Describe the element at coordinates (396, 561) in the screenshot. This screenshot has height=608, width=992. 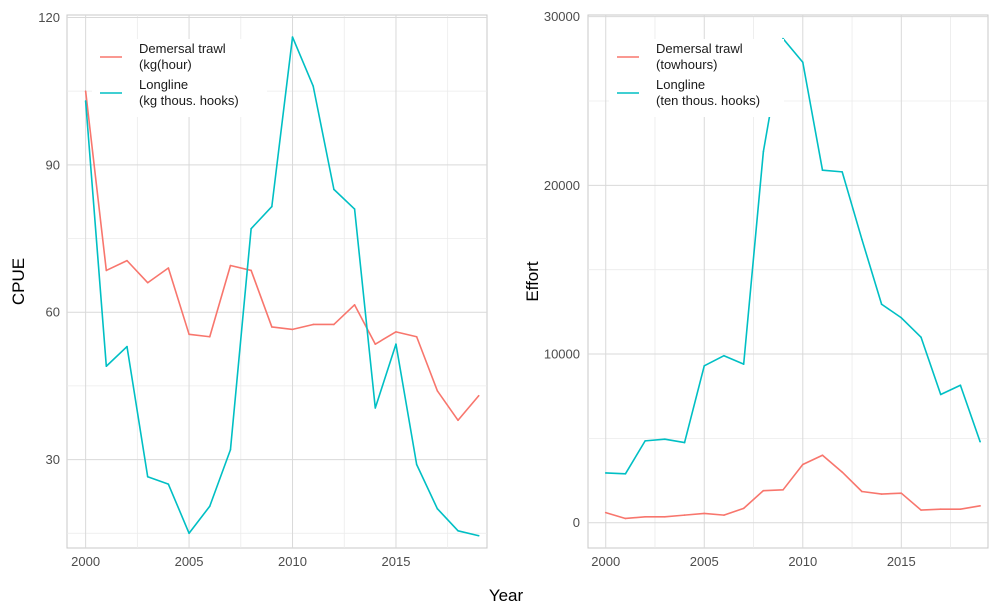
I see `x-tick-label: 2015` at that location.